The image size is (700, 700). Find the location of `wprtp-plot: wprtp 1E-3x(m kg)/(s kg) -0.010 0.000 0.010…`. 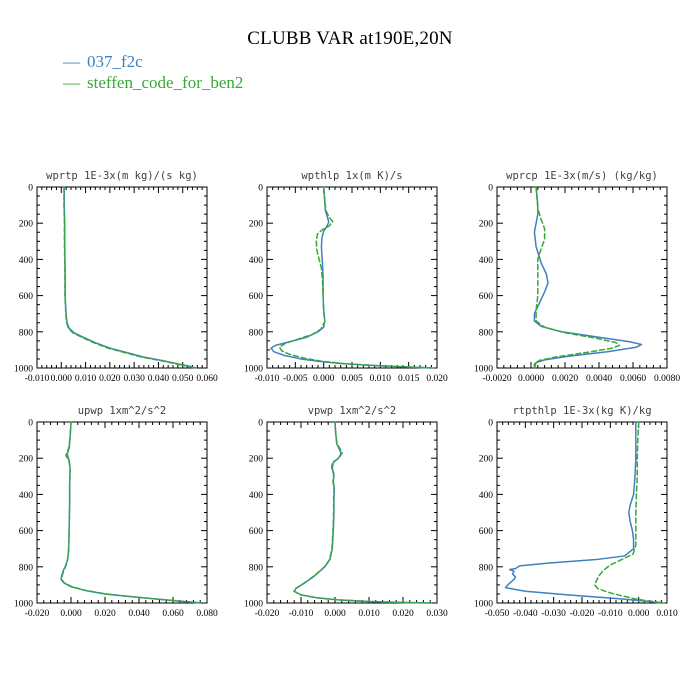

wprtp-plot: wprtp 1E-3x(m kg)/(s kg) -0.010 0.000 0.010… is located at coordinates (116, 277).